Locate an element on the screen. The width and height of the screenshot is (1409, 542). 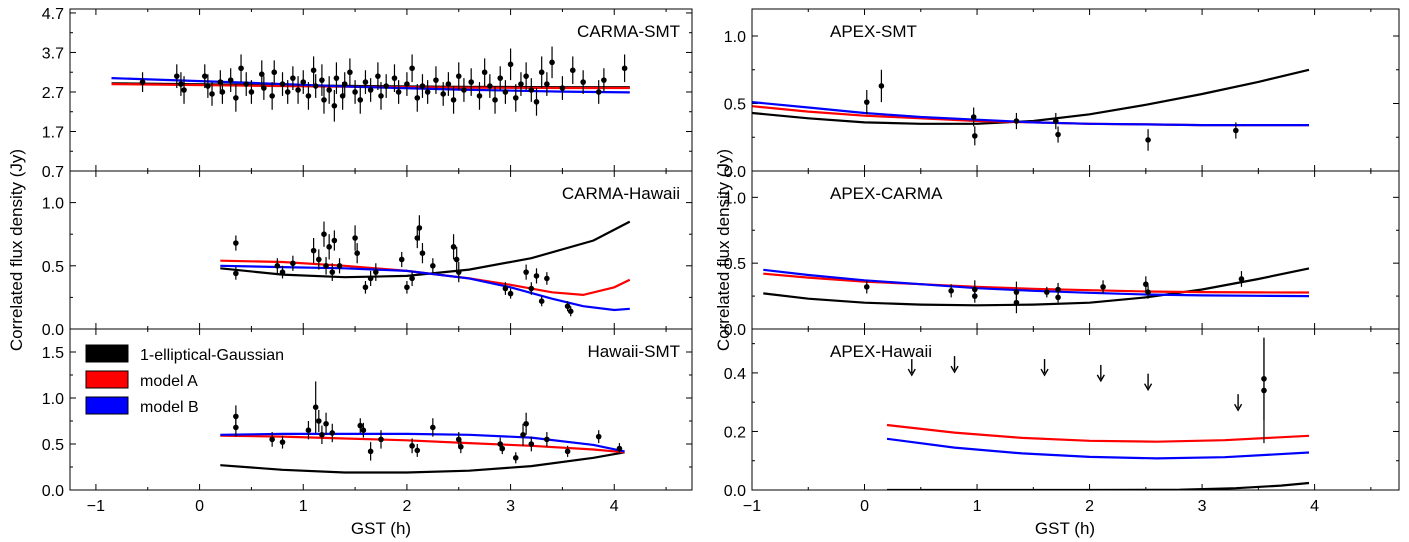
x-tick-label: 3 is located at coordinates (510, 506).